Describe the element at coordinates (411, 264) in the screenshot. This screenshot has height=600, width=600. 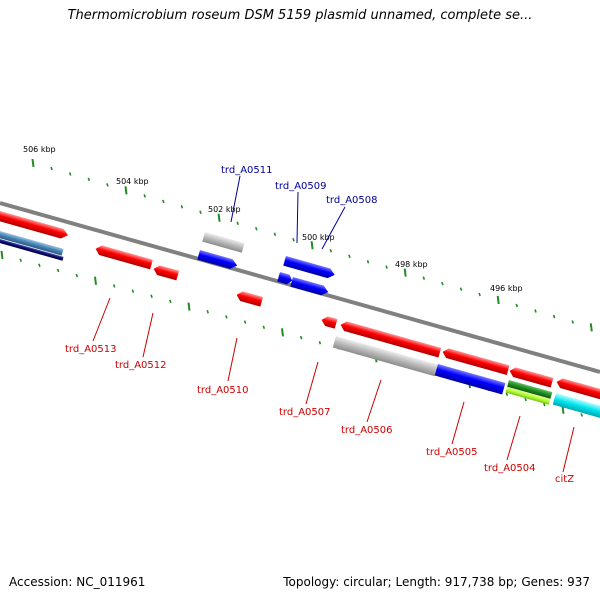
I see `scale-label-498: 498 kbp` at that location.